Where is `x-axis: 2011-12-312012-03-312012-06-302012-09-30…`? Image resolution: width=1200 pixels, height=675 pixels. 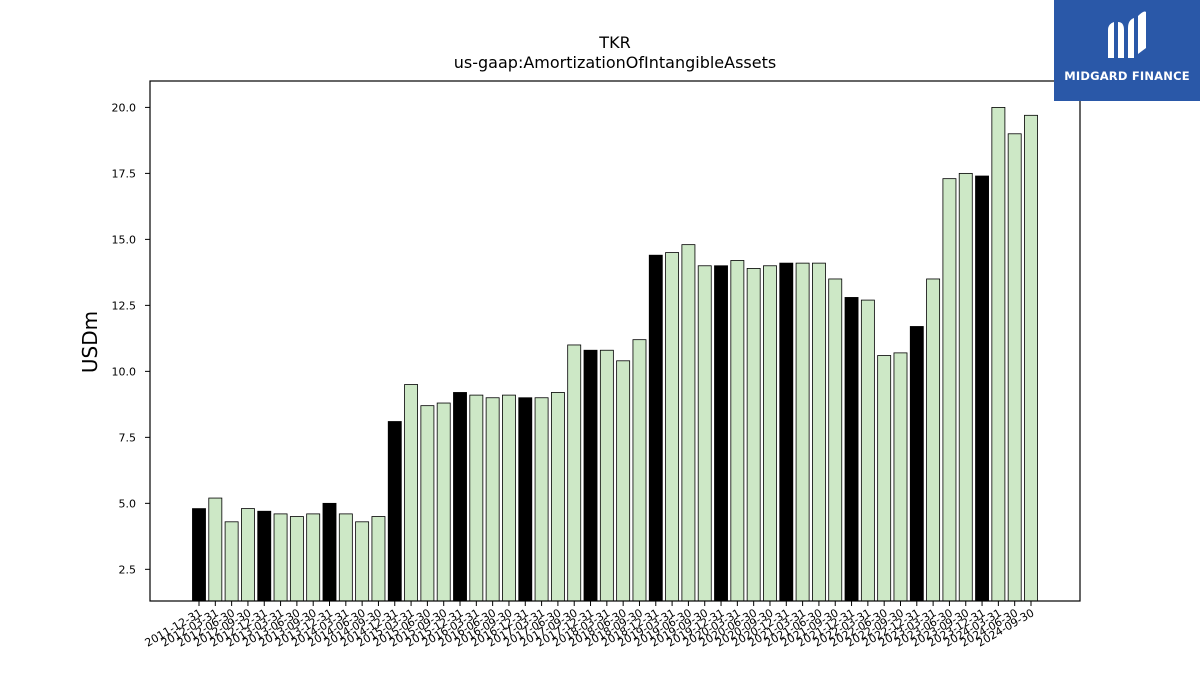 x-axis: 2011-12-312012-03-312012-06-302012-09-30… is located at coordinates (590, 625).